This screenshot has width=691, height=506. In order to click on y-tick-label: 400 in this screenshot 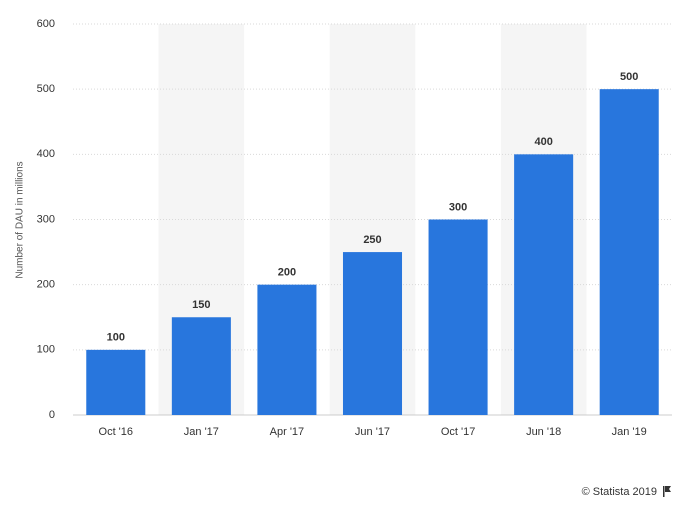, I will do `click(46, 154)`.